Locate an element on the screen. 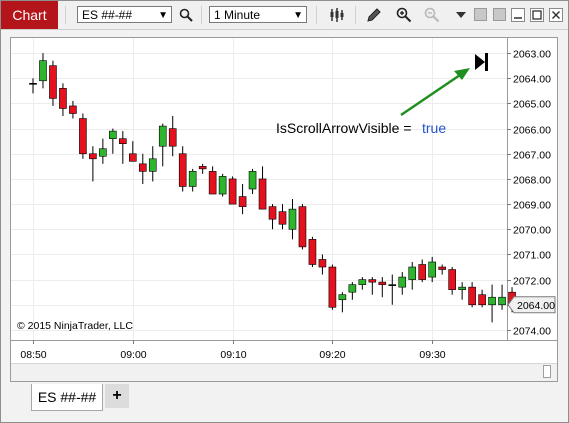 This screenshot has width=569, height=423. bar-style-icon is located at coordinates (337, 15).